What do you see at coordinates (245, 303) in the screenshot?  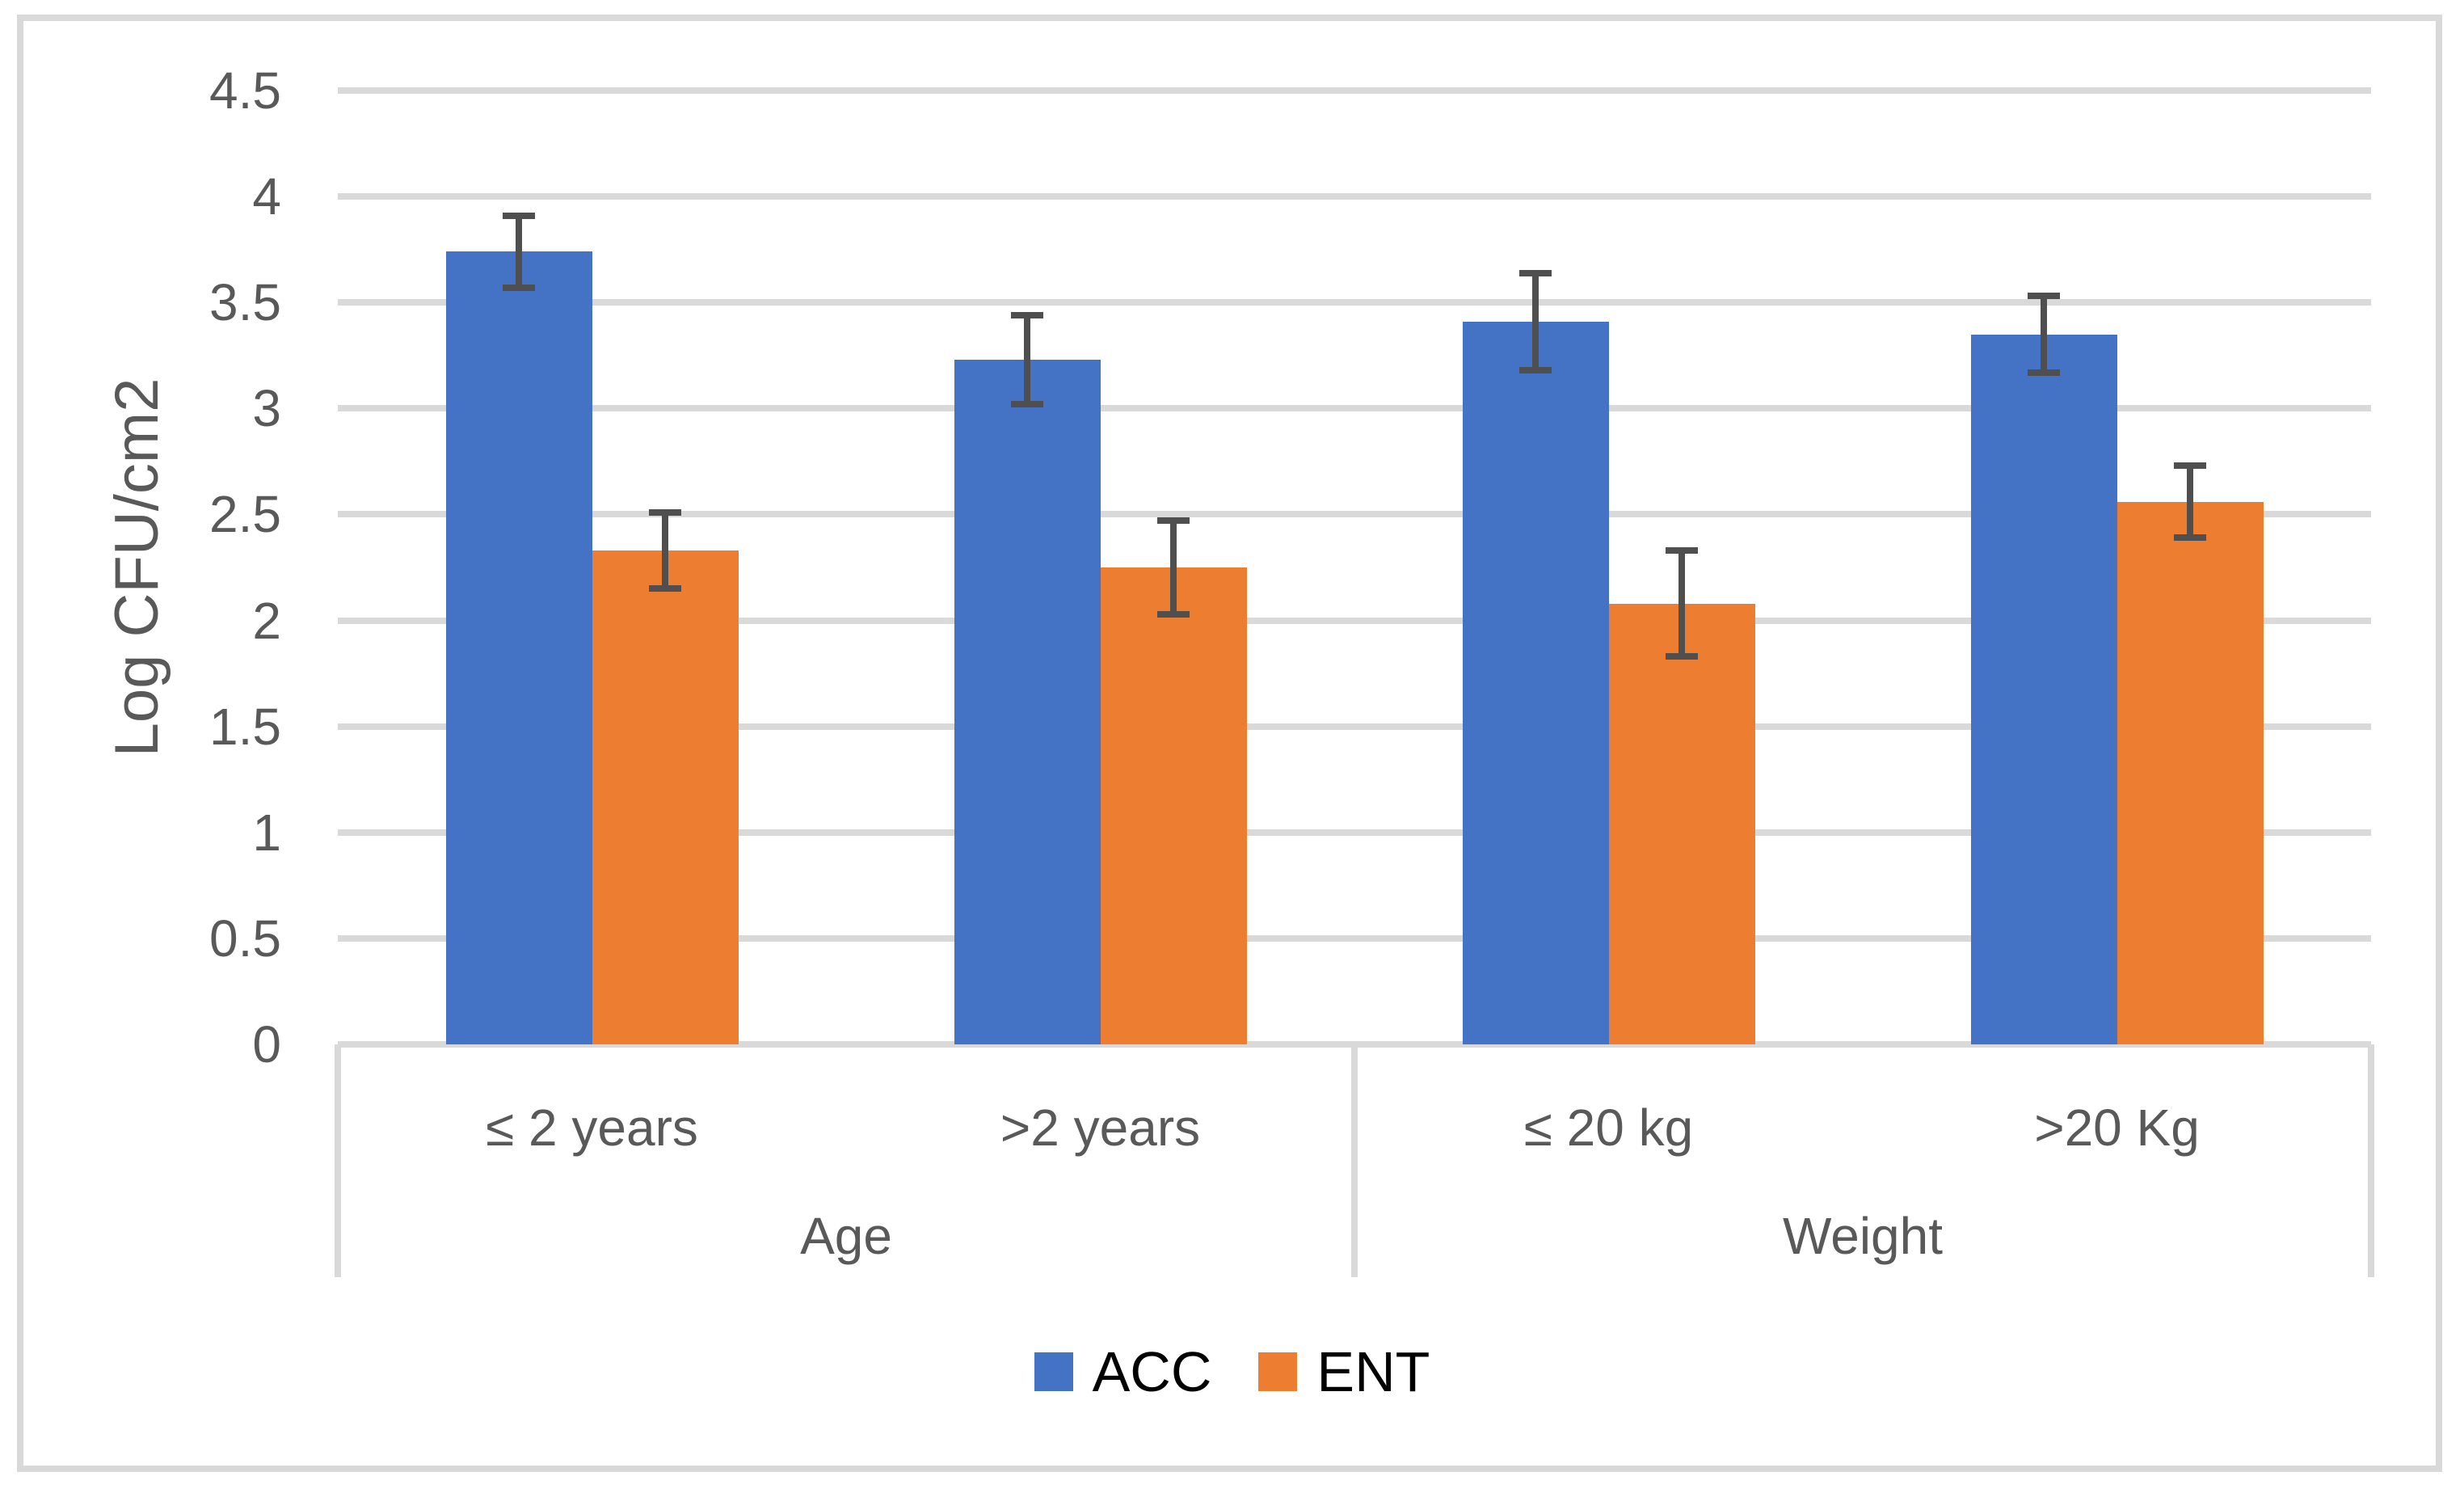 I see `y-tick-label: 3.5` at bounding box center [245, 303].